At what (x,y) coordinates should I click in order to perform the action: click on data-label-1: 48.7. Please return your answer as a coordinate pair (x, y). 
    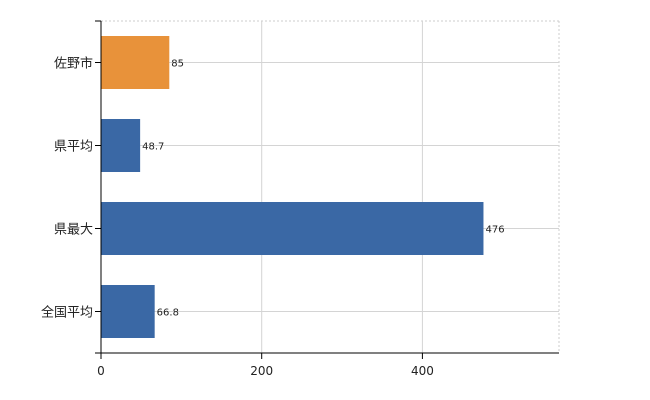
    Looking at the image, I should click on (153, 147).